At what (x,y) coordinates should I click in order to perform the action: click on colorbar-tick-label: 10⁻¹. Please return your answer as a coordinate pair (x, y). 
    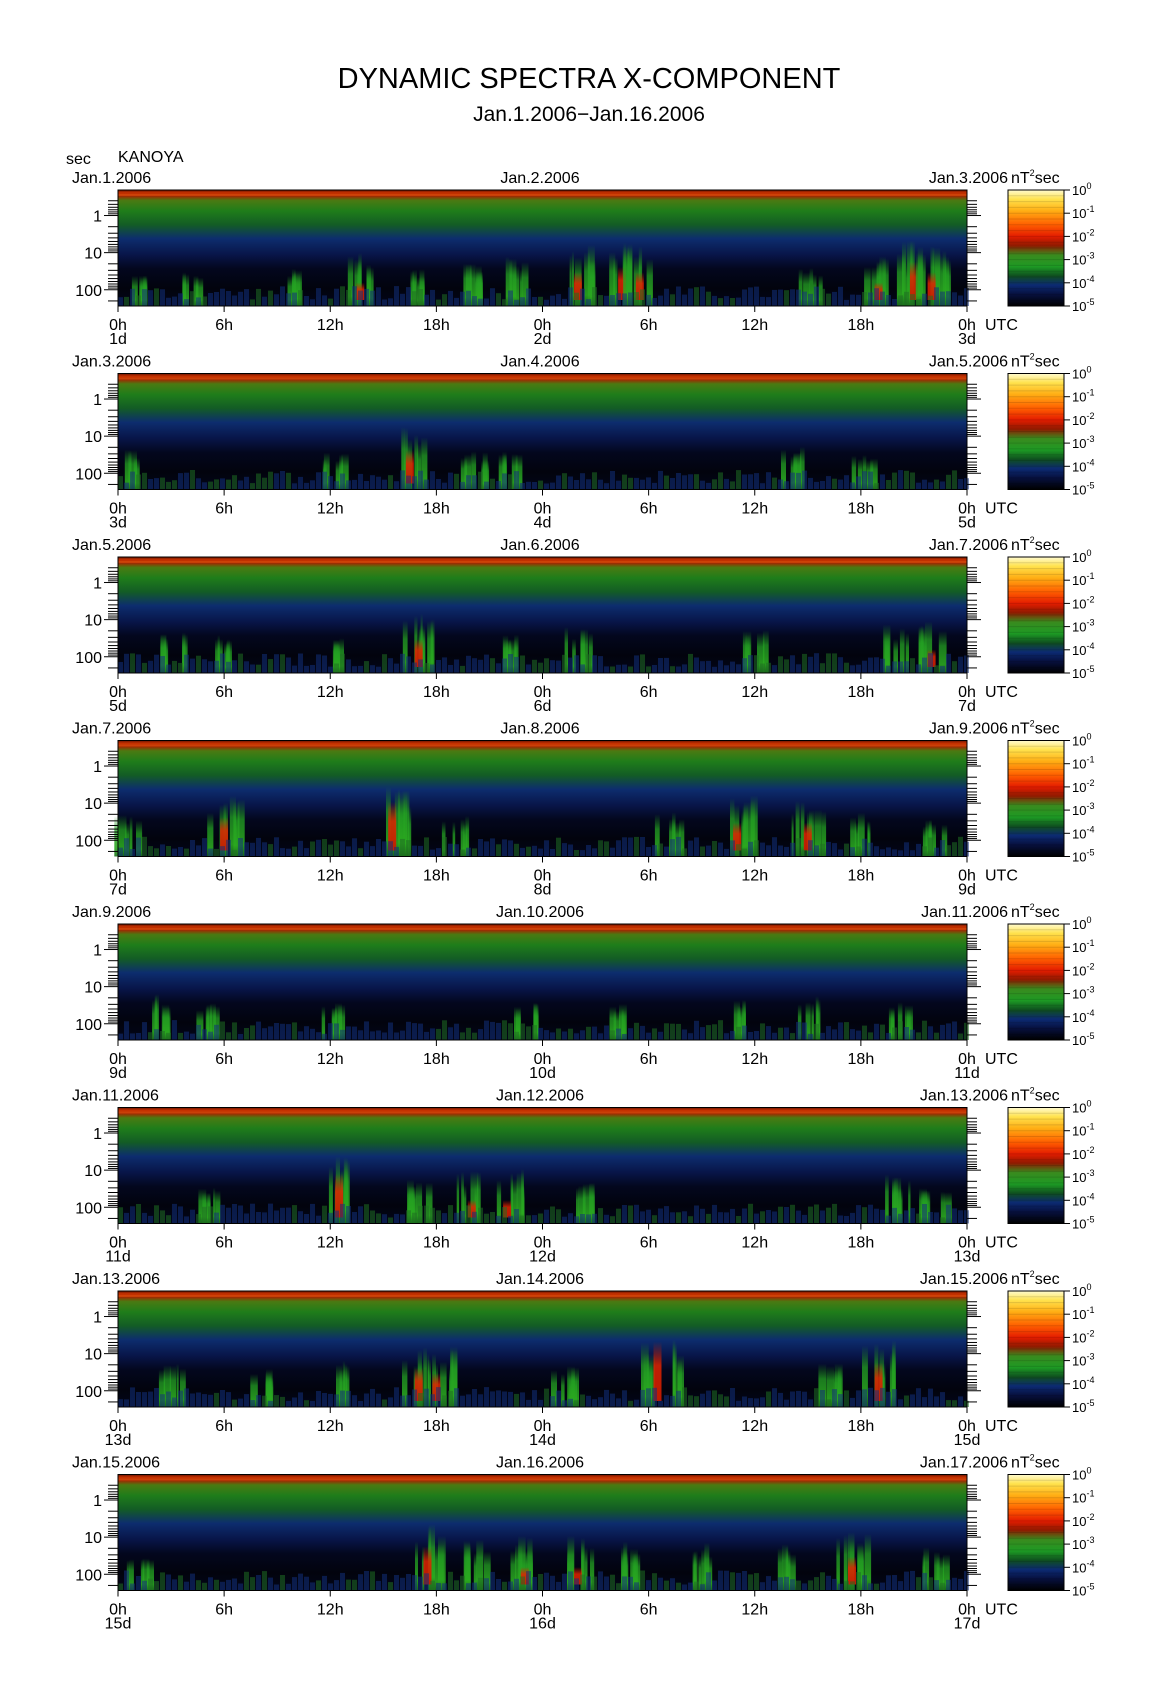
    Looking at the image, I should click on (1083, 579).